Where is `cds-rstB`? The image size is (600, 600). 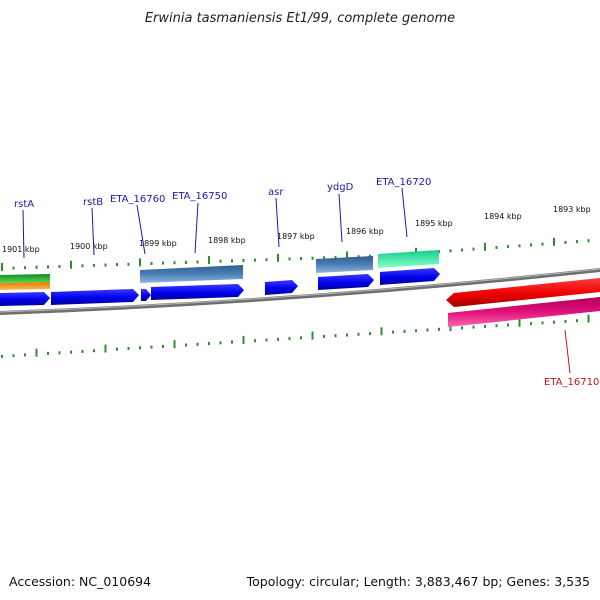
cds-rstB is located at coordinates (95, 297).